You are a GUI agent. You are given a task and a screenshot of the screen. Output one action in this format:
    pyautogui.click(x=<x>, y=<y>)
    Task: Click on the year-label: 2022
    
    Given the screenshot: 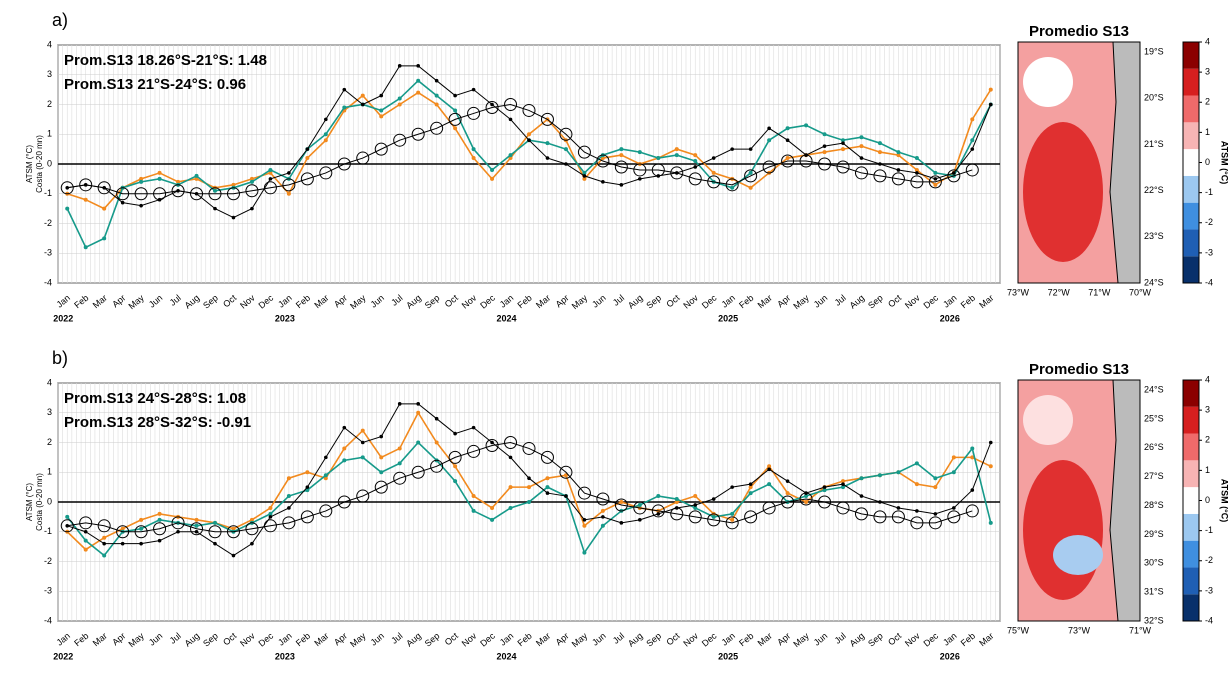 What is the action you would take?
    pyautogui.click(x=63, y=318)
    